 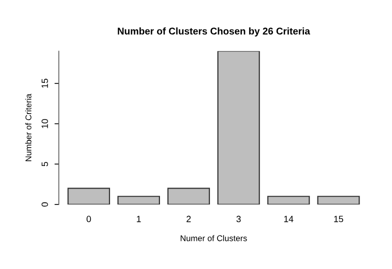 I want to click on x-tick-label: 2, so click(x=188, y=219).